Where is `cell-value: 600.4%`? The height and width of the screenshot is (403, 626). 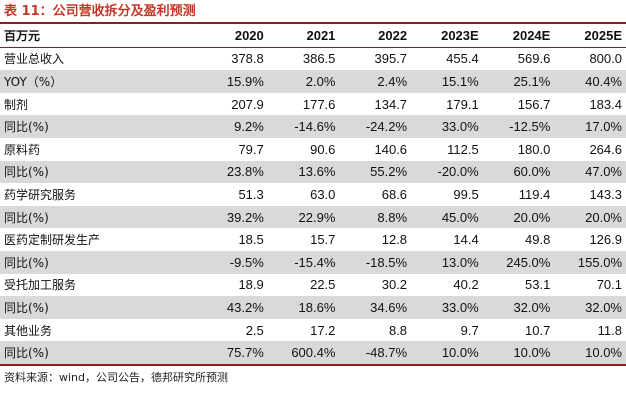 cell-value: 600.4% is located at coordinates (313, 353).